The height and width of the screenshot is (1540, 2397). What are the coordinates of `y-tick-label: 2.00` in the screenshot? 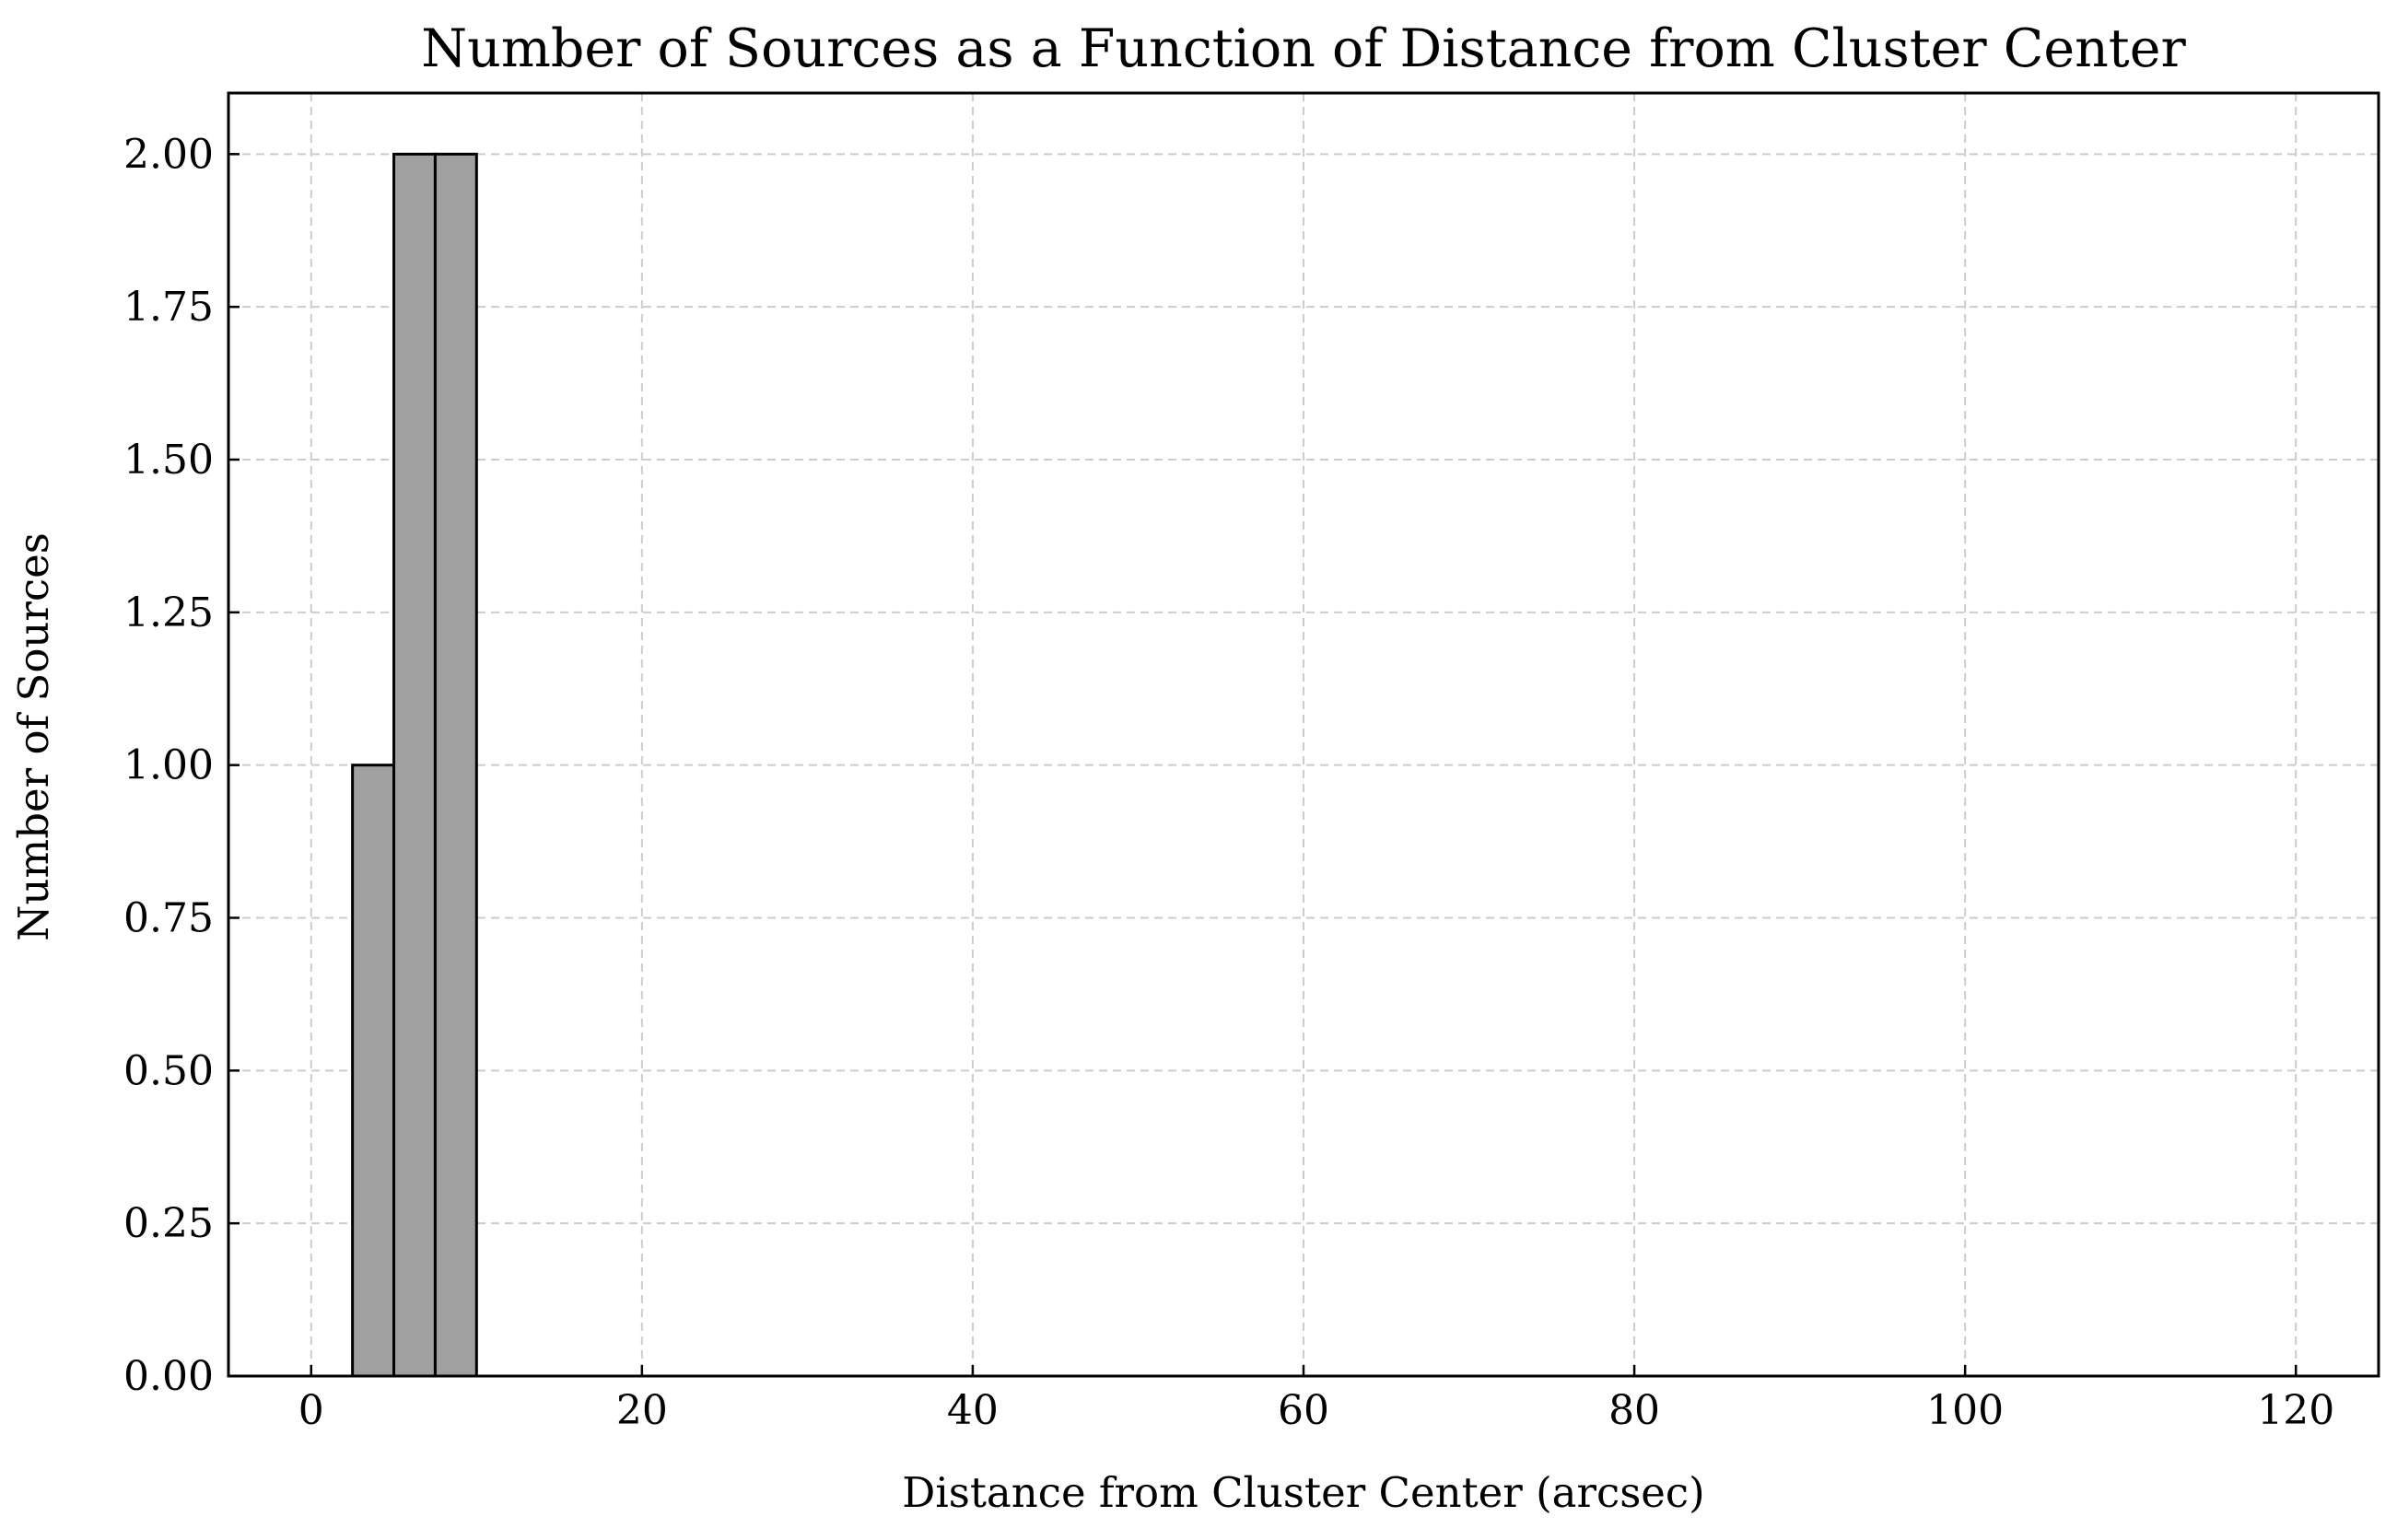 It's located at (169, 154).